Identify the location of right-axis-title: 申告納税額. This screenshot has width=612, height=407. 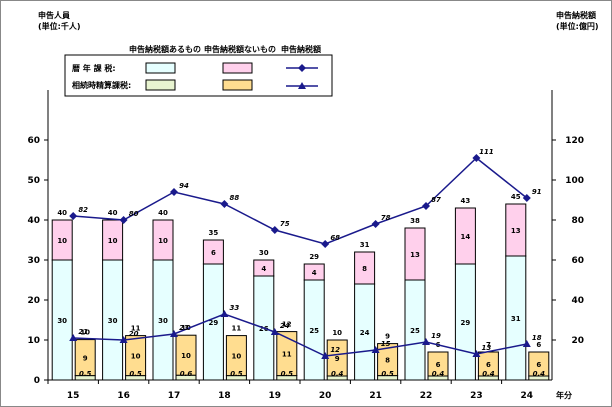
(576, 15).